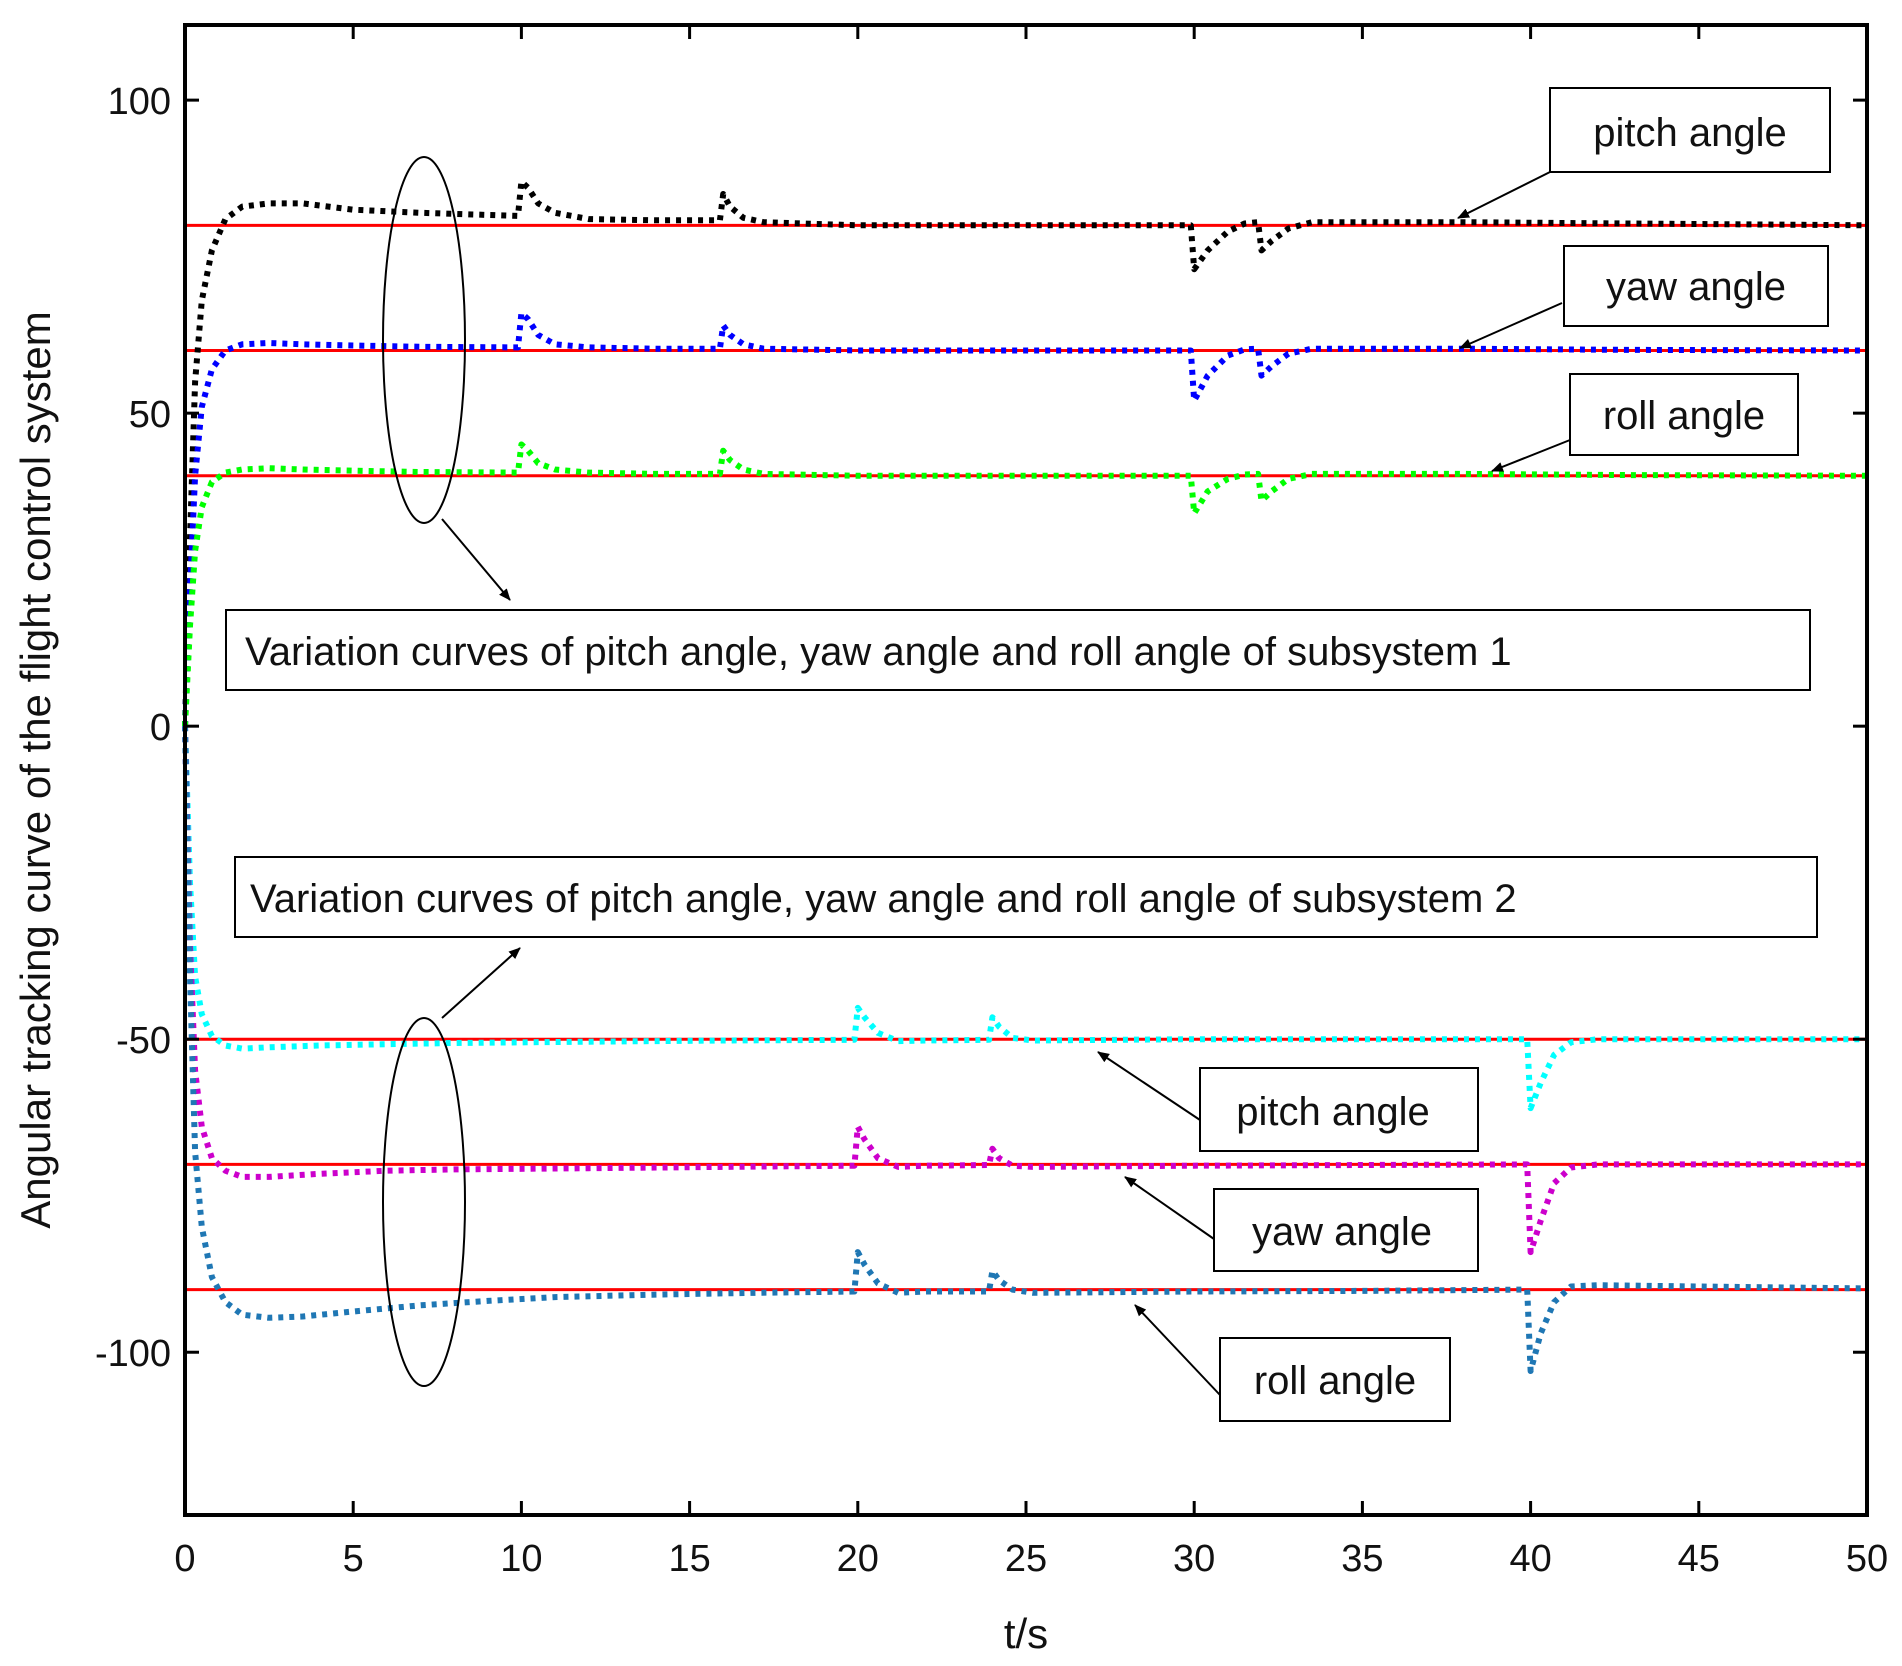 The image size is (1902, 1666). What do you see at coordinates (150, 415) in the screenshot?
I see `y-tick-label-1: 50` at bounding box center [150, 415].